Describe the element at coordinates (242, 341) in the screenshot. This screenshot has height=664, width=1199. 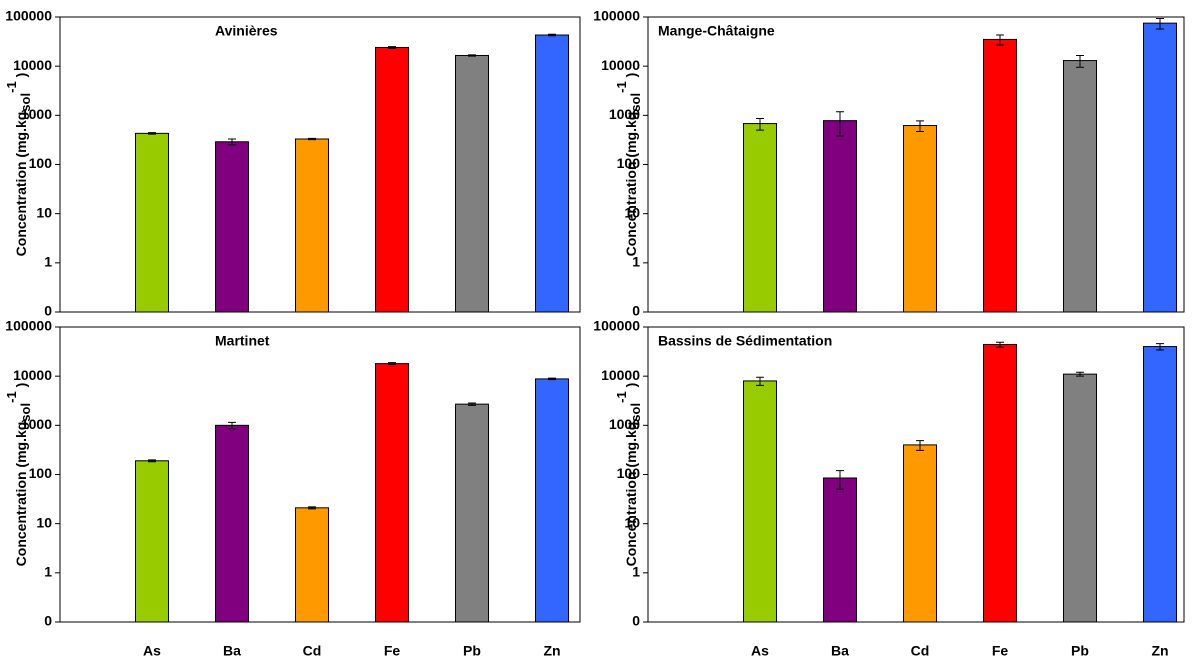
I see `panel-title: Martinet` at that location.